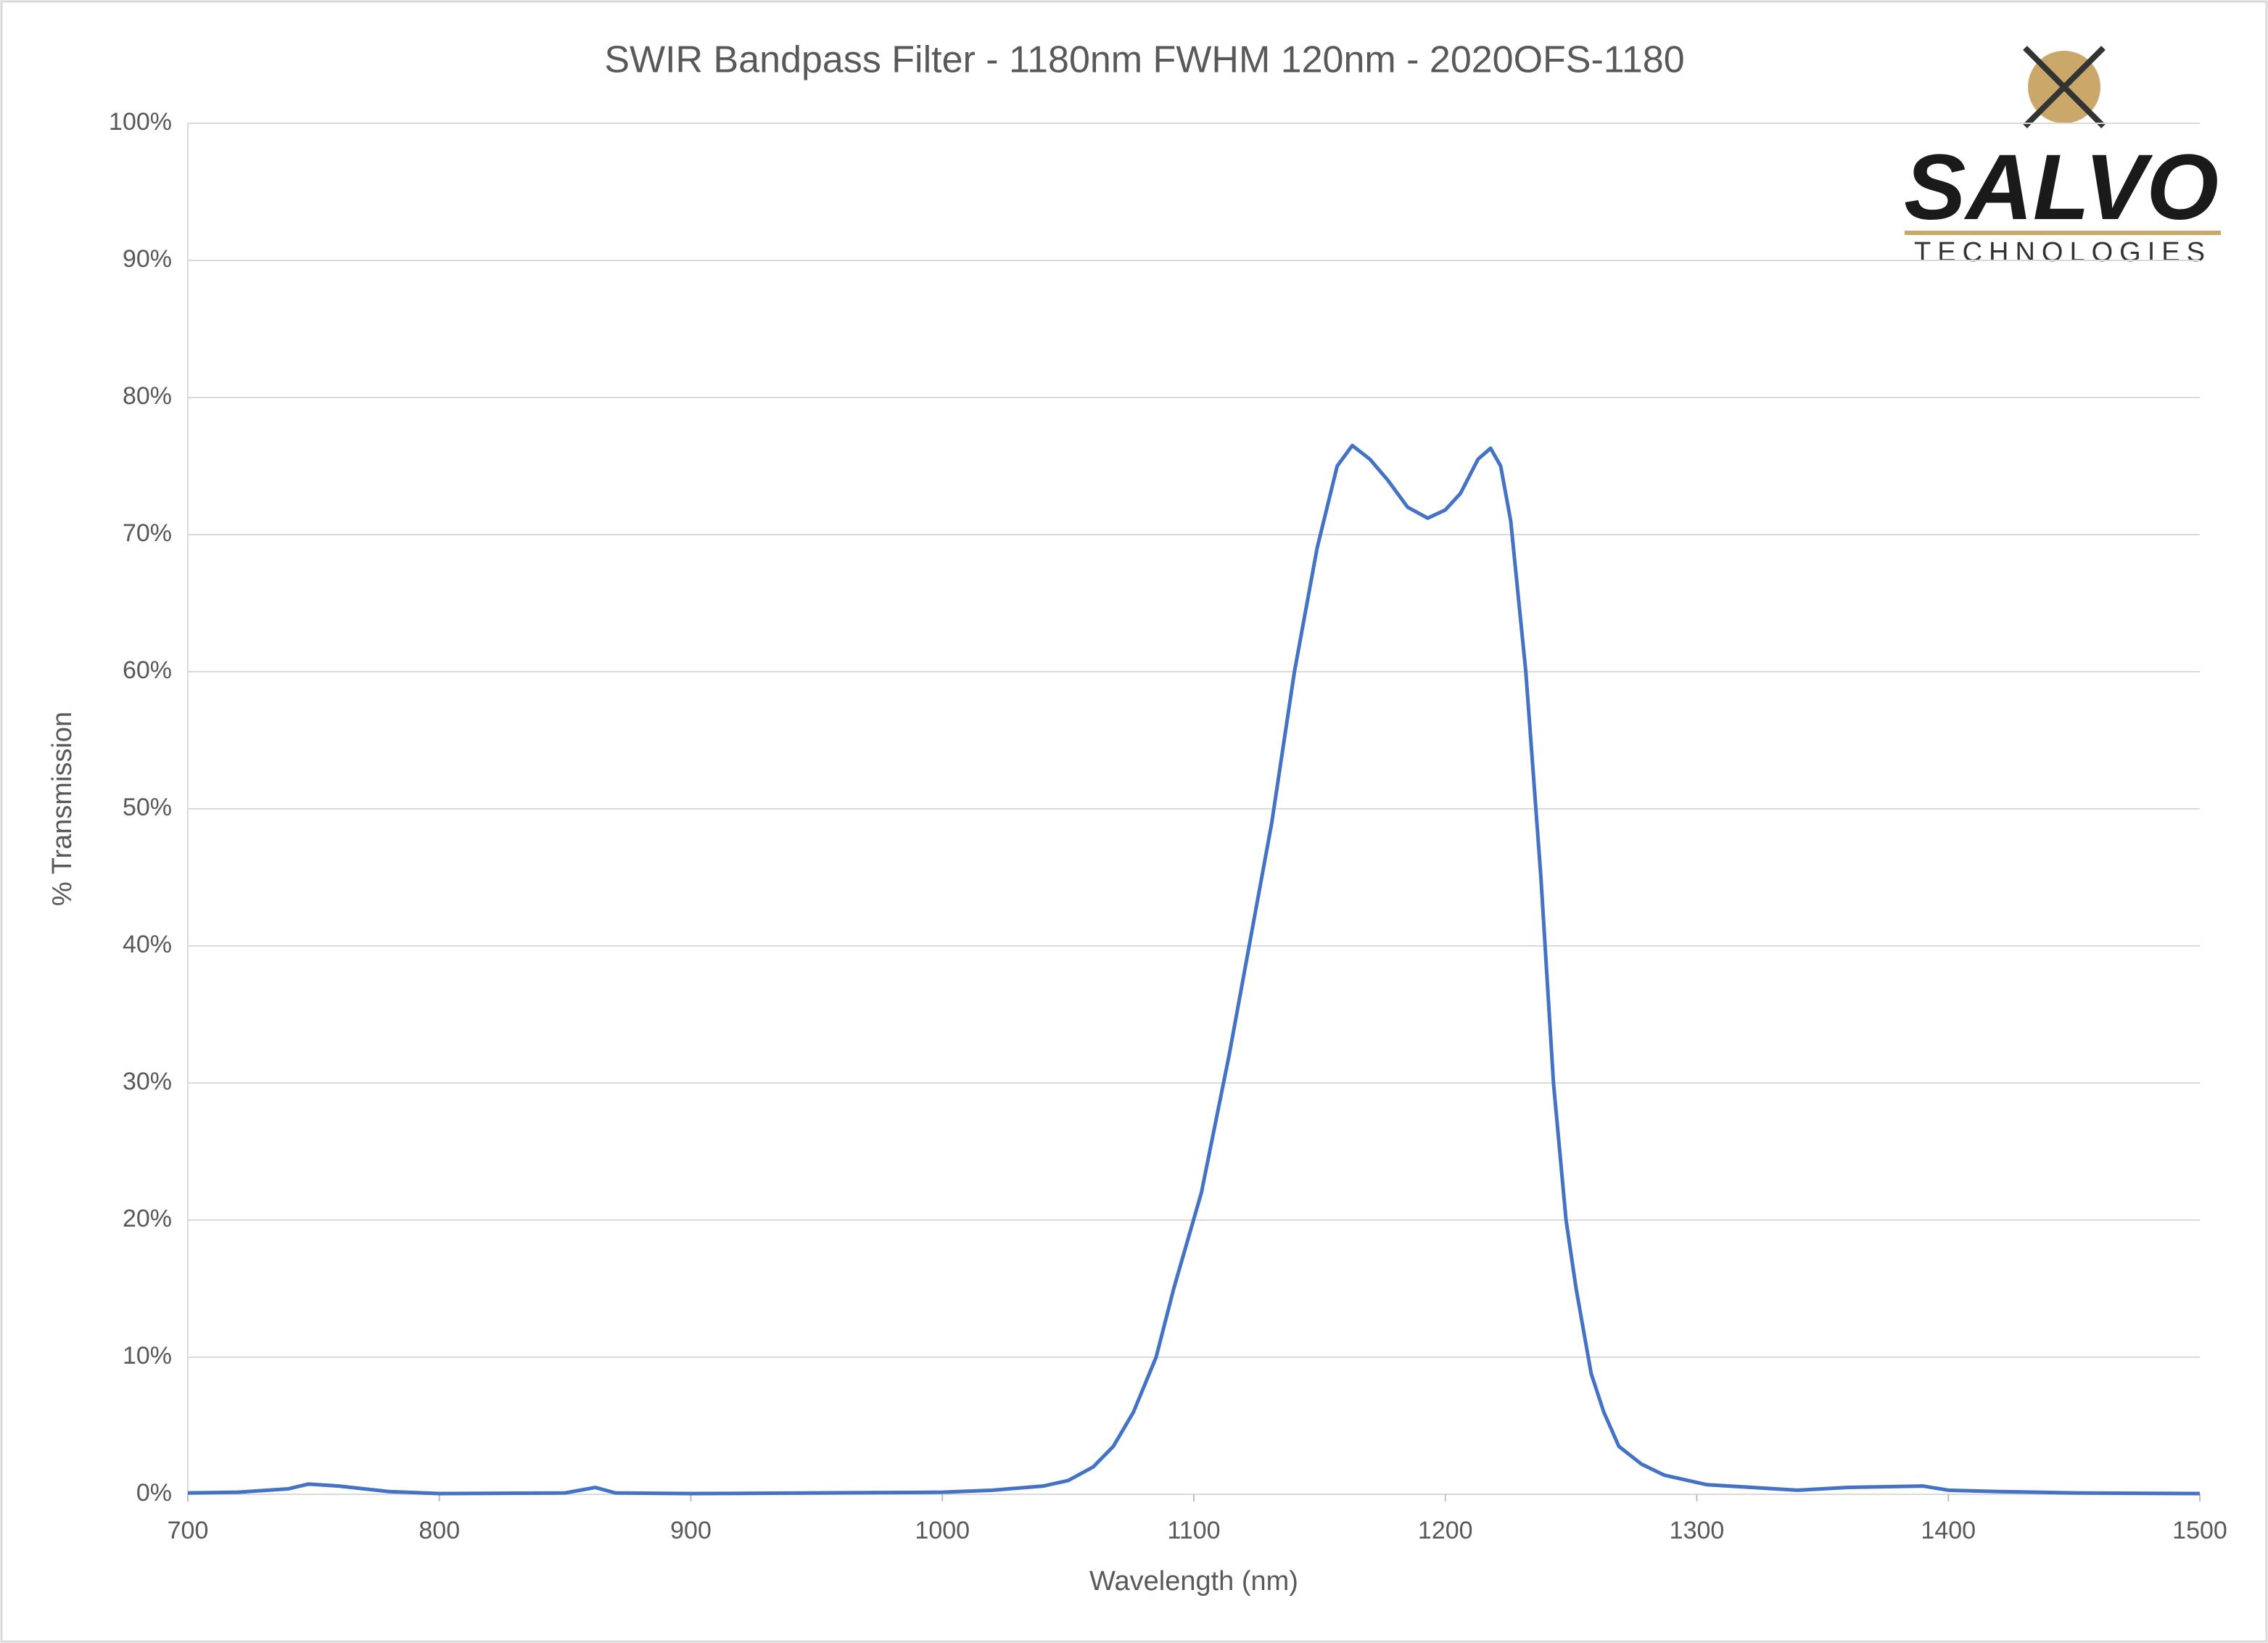 The width and height of the screenshot is (2268, 1643). What do you see at coordinates (1193, 1581) in the screenshot?
I see `x-axis-label: Wavelength (nm)` at bounding box center [1193, 1581].